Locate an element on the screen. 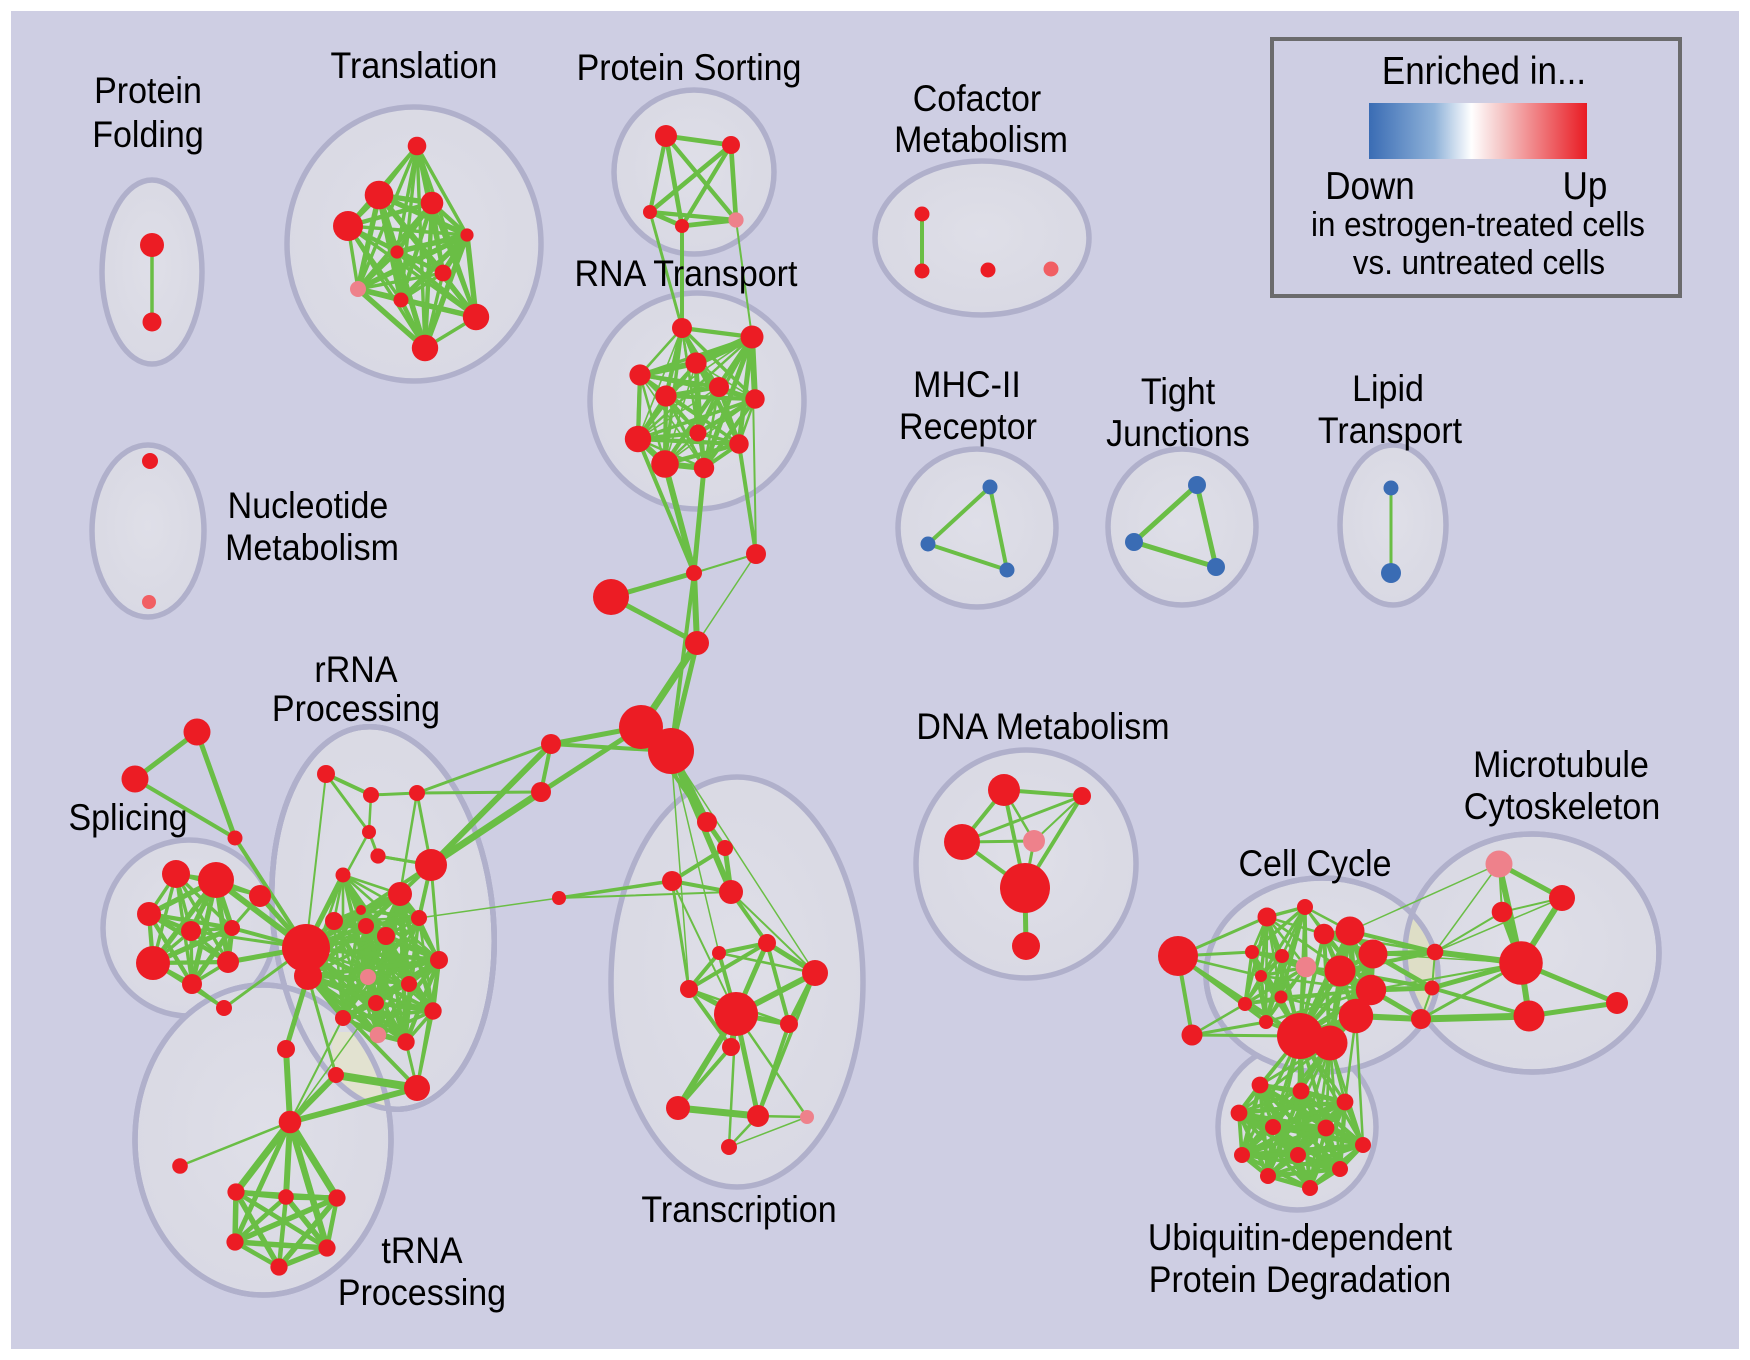 Image resolution: width=1750 pixels, height=1360 pixels. svg-text: tRNA is located at coordinates (421, 1251).